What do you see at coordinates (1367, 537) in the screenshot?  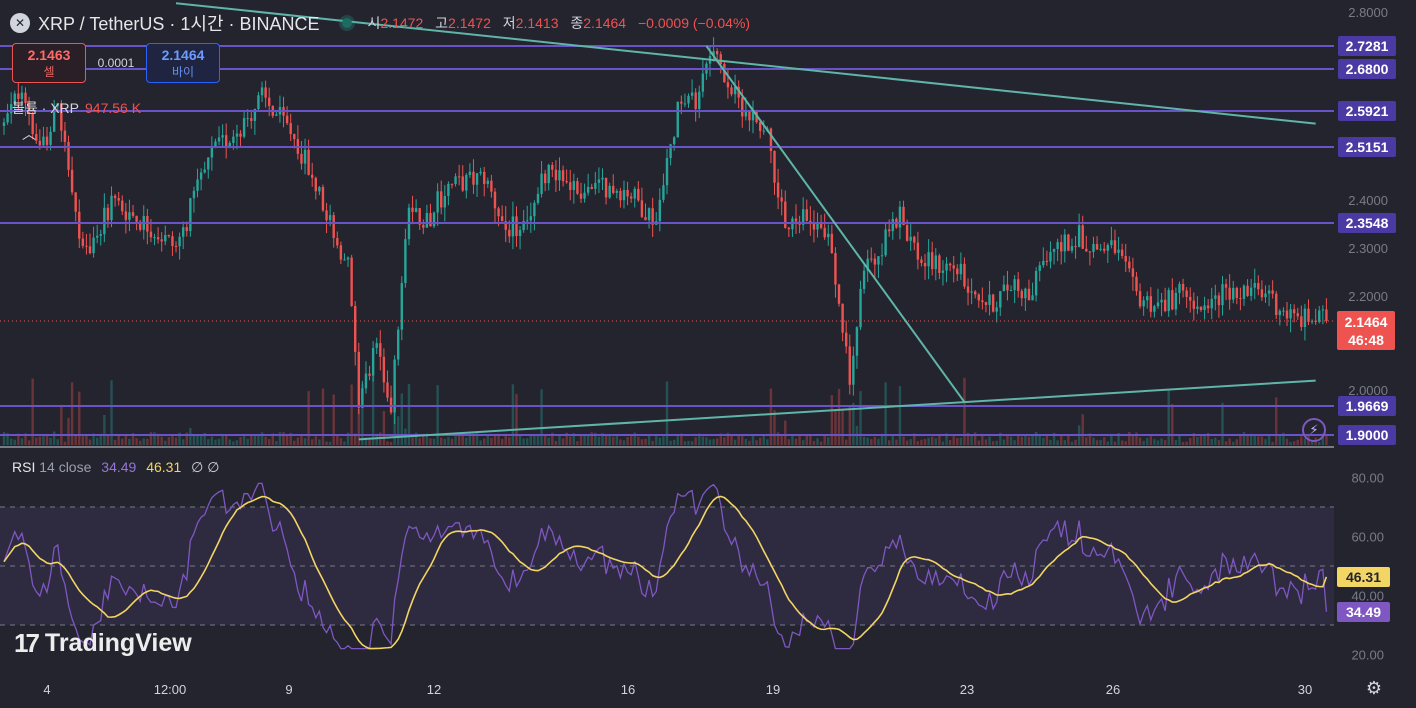 I see `rsi-tick-label: 60.00` at bounding box center [1367, 537].